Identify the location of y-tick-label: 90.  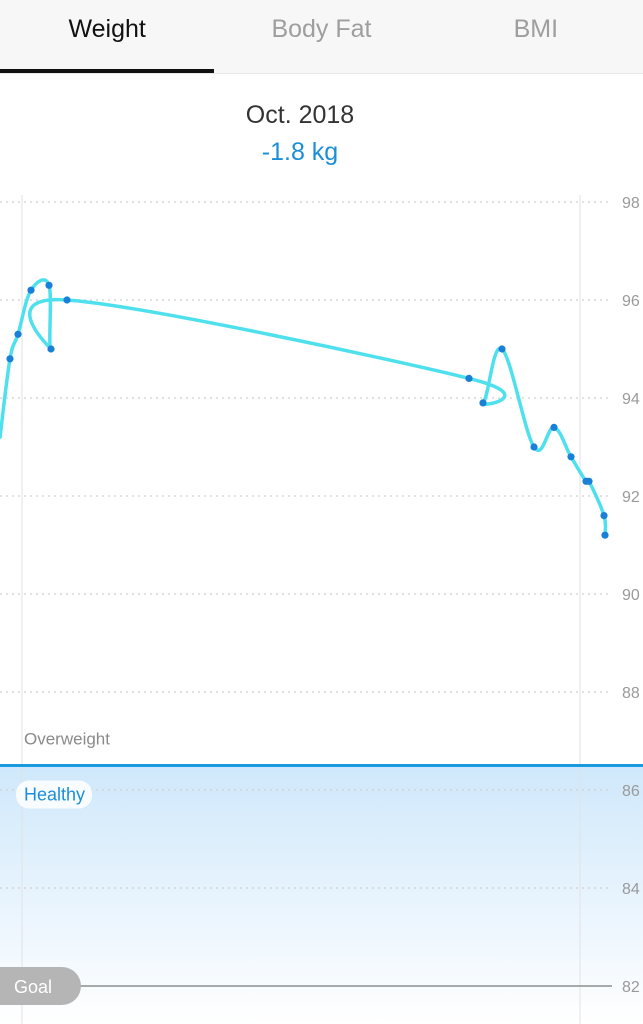
(631, 595).